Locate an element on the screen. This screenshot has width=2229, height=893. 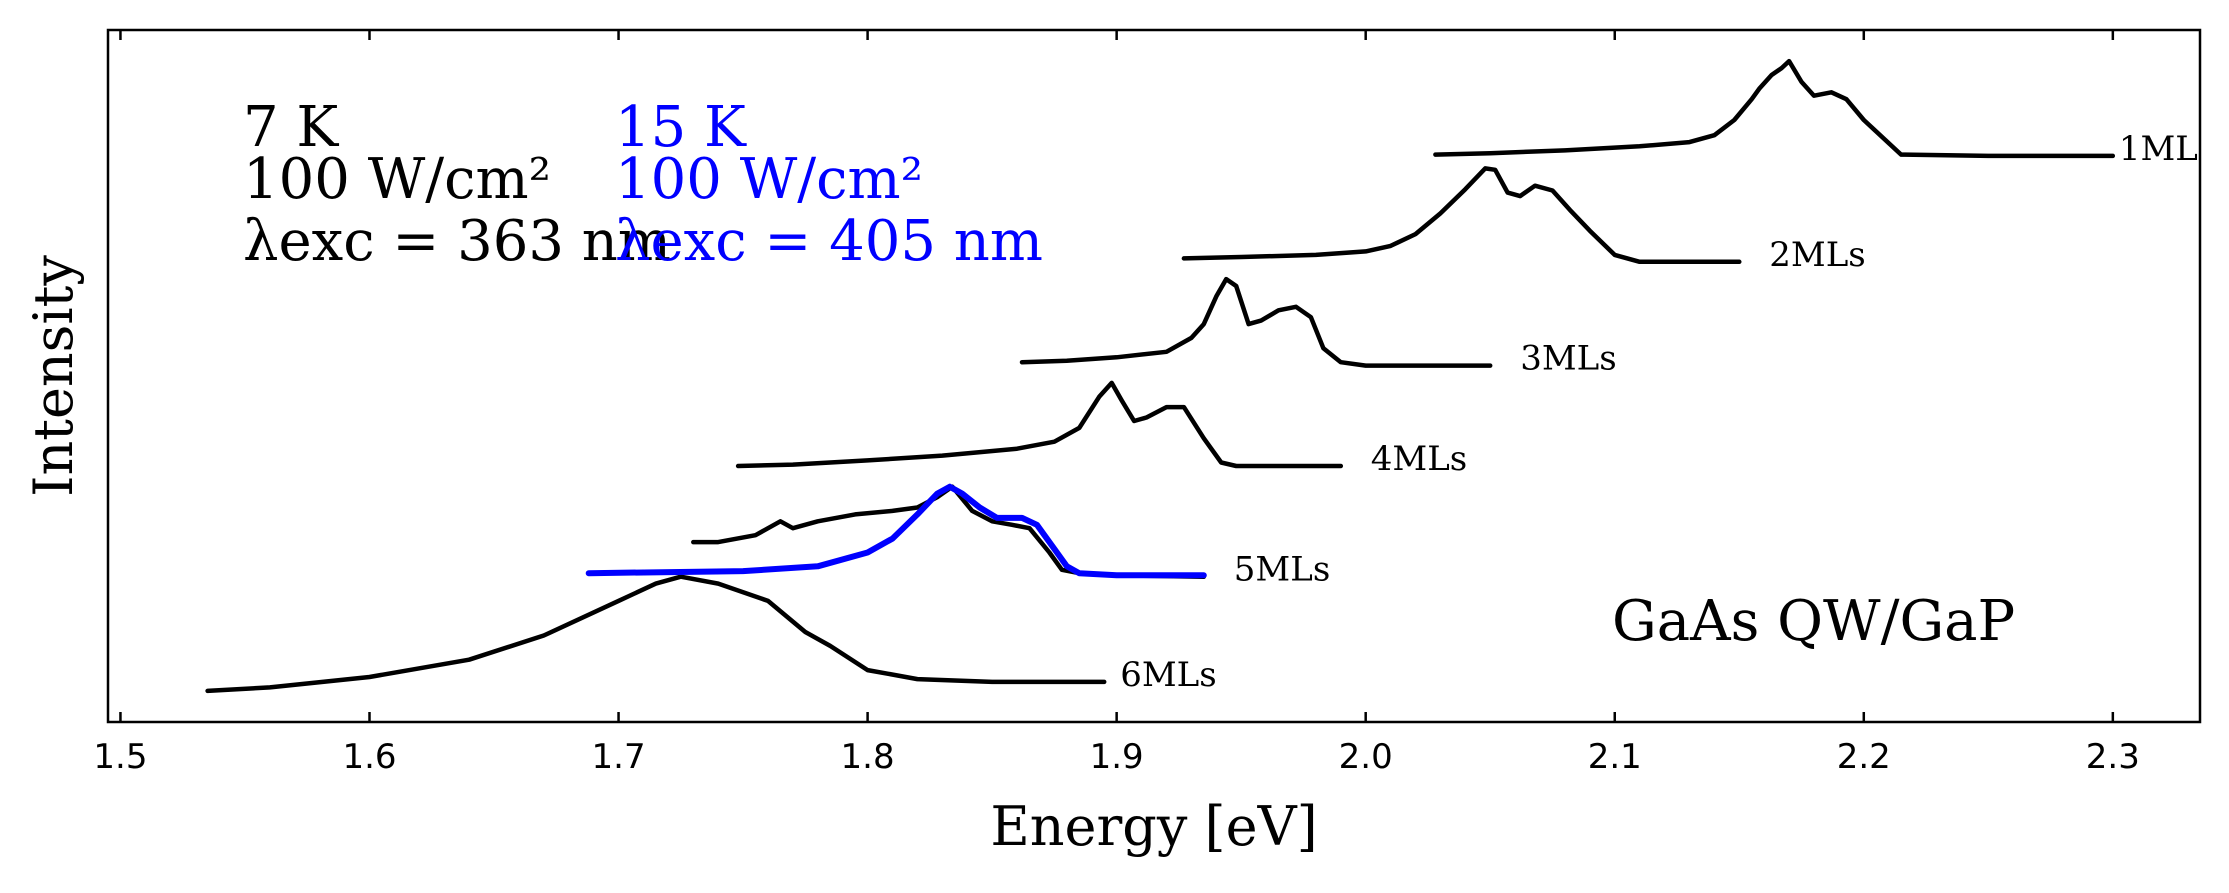
power-label-blue: 100 W/cm² is located at coordinates (769, 179).